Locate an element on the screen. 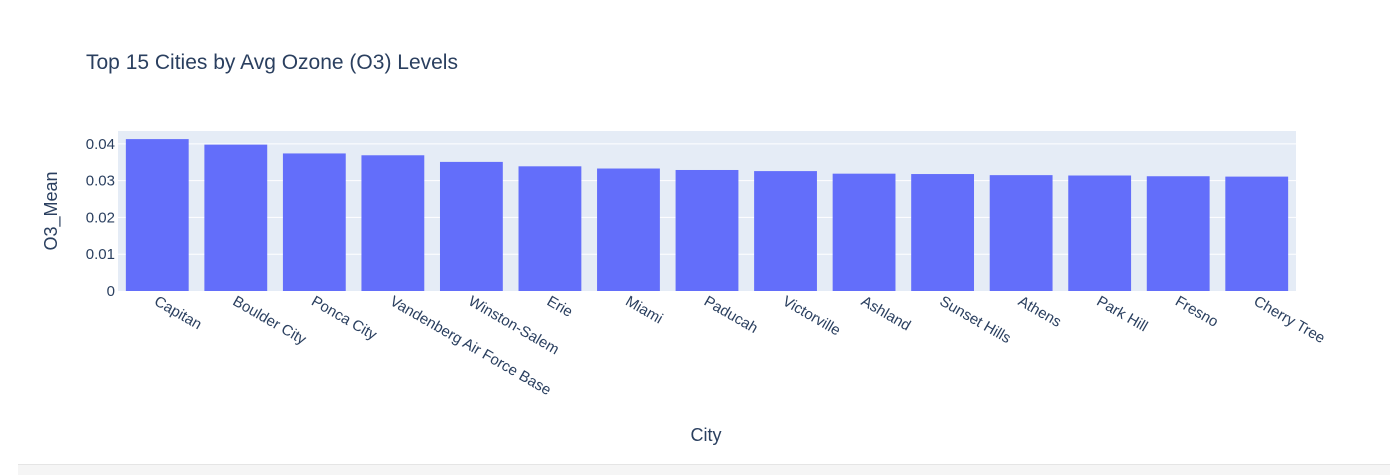  x-tick-label: Capitan is located at coordinates (177, 313).